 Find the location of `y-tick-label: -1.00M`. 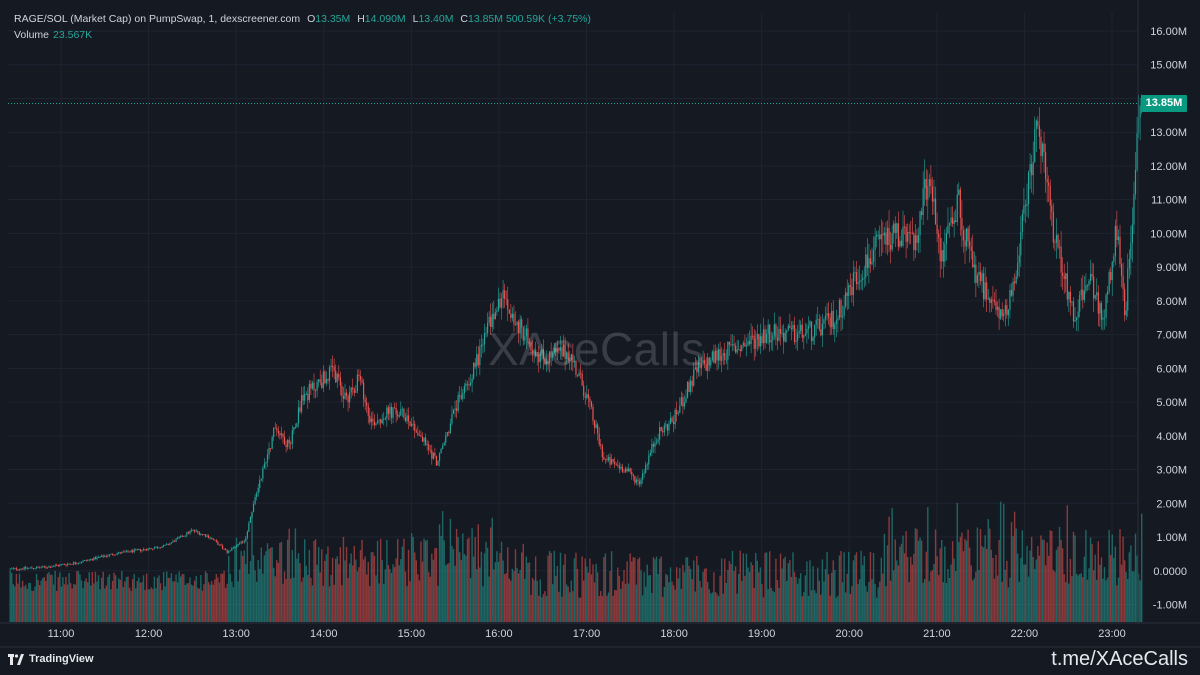

y-tick-label: -1.00M is located at coordinates (1170, 606).